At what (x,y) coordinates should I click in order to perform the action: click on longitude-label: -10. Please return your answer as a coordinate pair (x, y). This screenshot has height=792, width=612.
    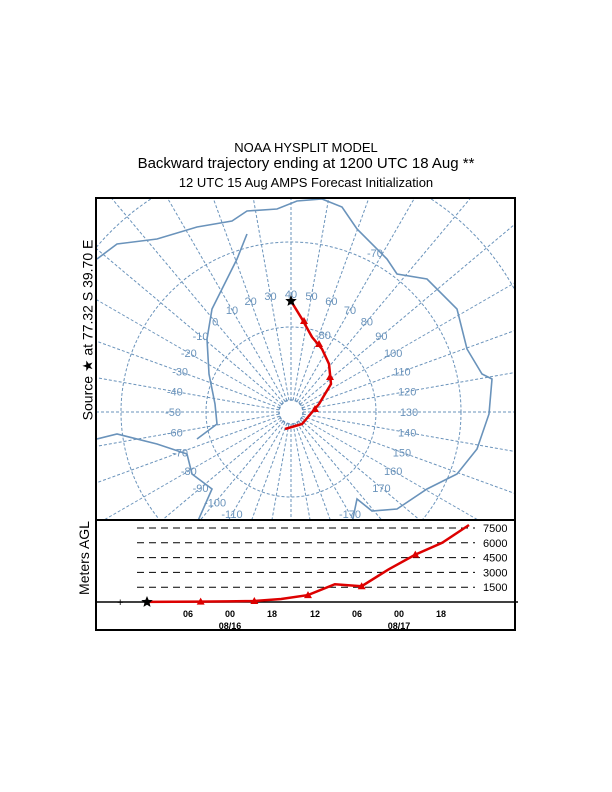
    Looking at the image, I should click on (201, 337).